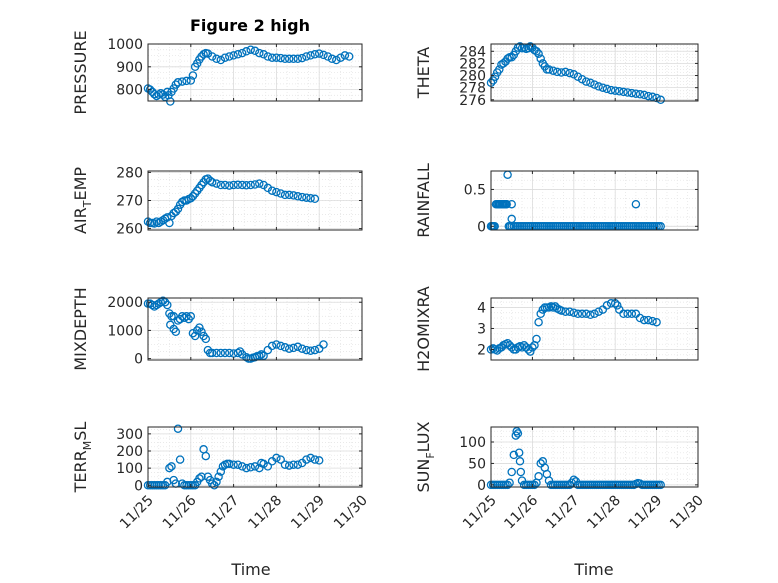  I want to click on series-air-temp, so click(231, 201).